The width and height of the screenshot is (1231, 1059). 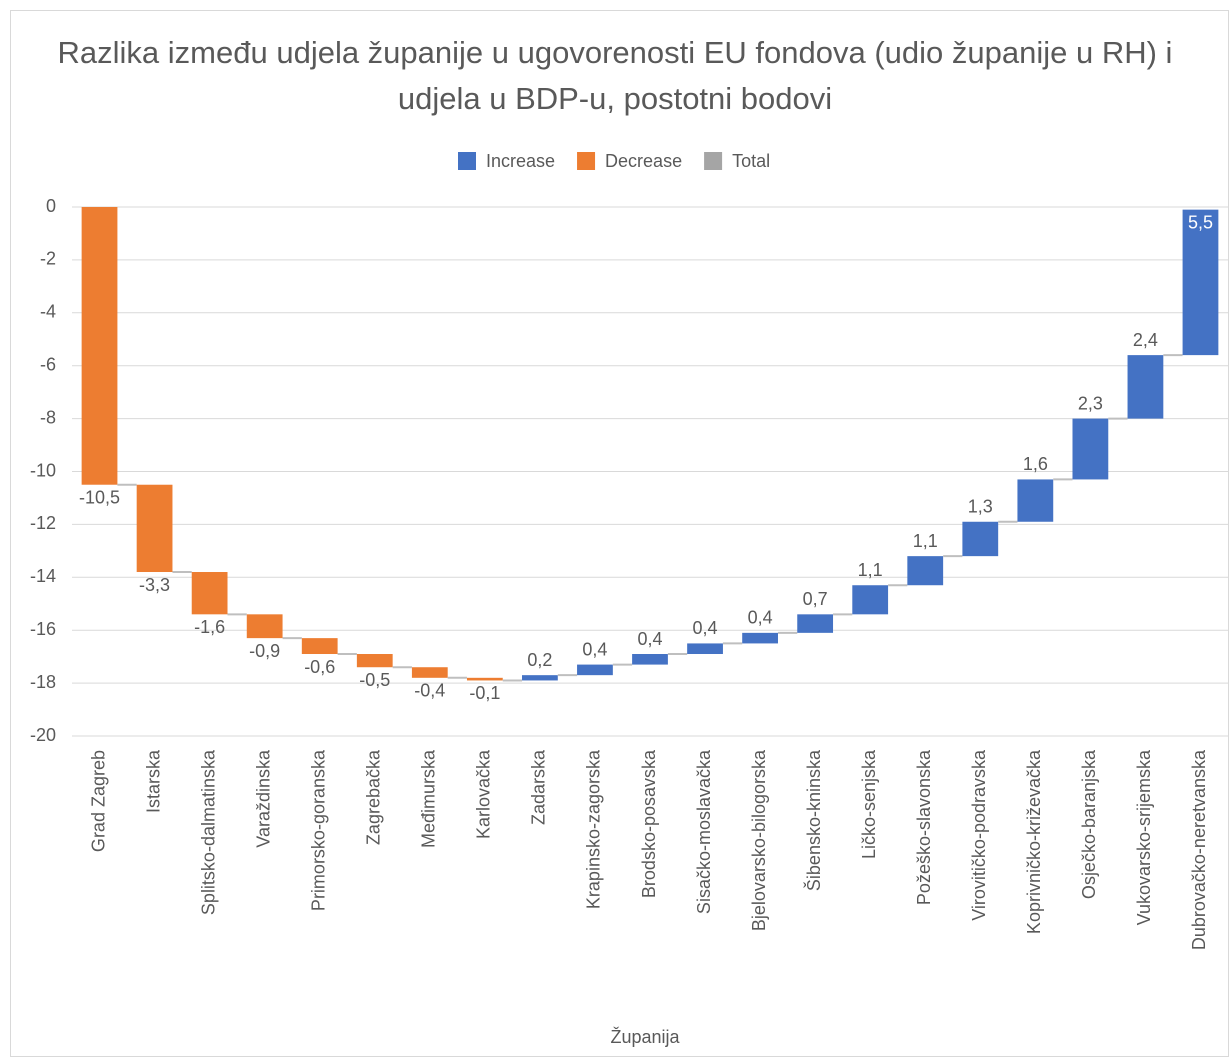 What do you see at coordinates (43, 682) in the screenshot?
I see `y-tick-label: -18` at bounding box center [43, 682].